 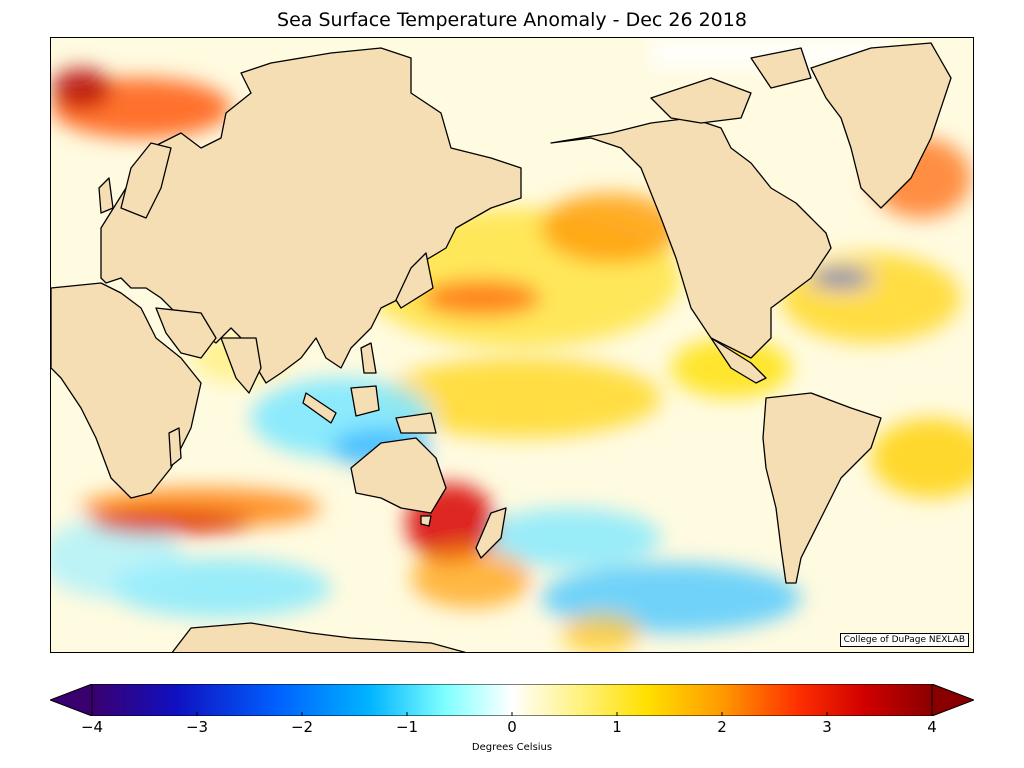 What do you see at coordinates (617, 727) in the screenshot?
I see `colorbar-tick-label: 1` at bounding box center [617, 727].